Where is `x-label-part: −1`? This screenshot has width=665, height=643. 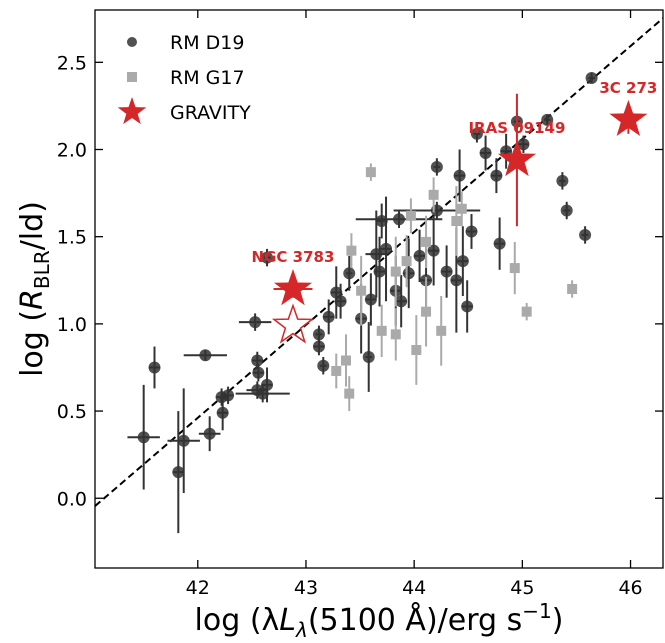
x-label-part: −1 is located at coordinates (536, 611).